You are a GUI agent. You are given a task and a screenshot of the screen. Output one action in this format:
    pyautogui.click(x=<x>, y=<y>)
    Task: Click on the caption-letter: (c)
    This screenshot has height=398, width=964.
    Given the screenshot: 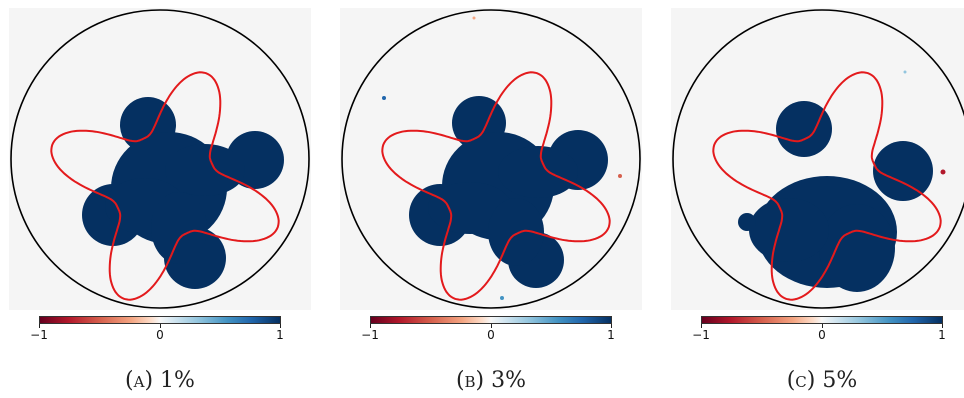 What is the action you would take?
    pyautogui.click(x=801, y=380)
    